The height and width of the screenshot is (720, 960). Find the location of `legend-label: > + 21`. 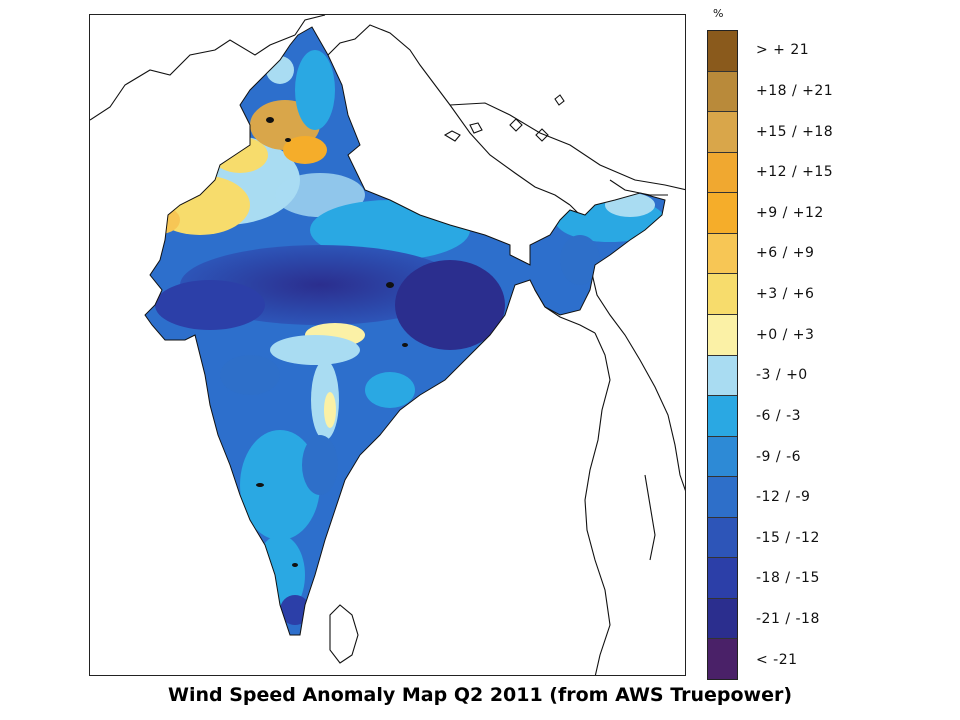

legend-label: > + 21 is located at coordinates (783, 50).